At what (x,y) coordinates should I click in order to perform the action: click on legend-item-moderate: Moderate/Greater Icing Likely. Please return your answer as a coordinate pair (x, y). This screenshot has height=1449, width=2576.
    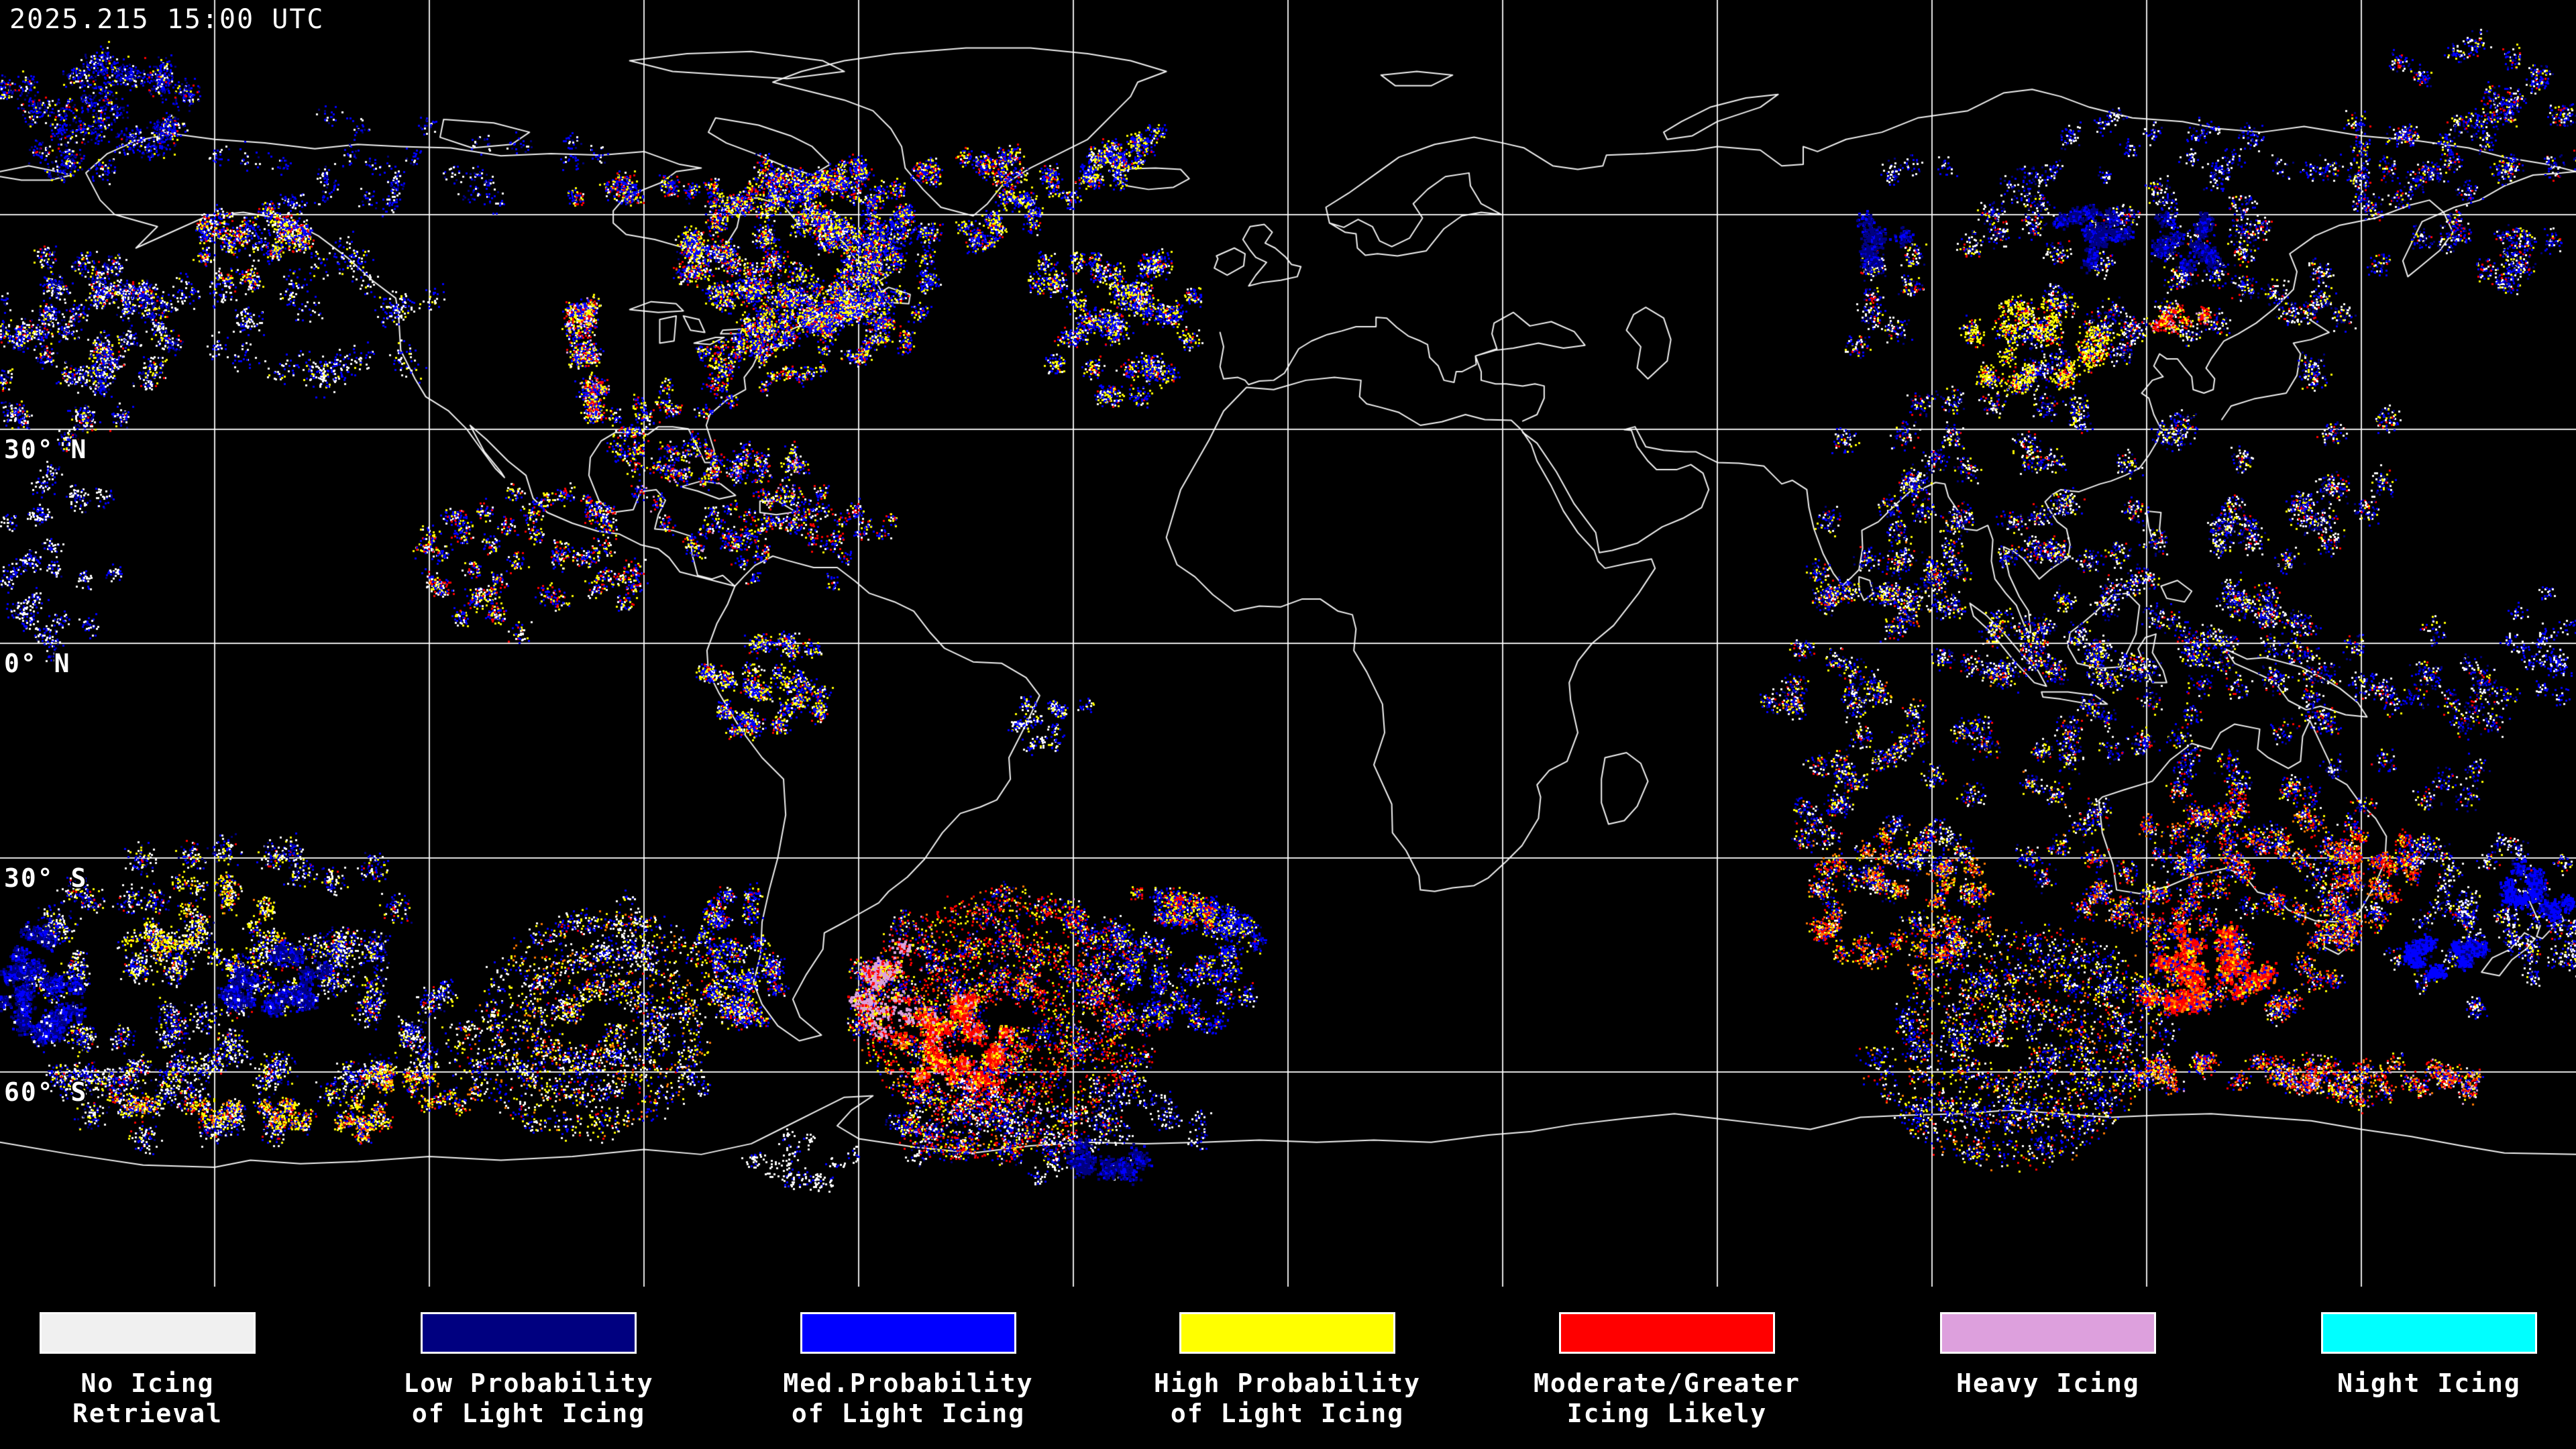
    Looking at the image, I should click on (1667, 1370).